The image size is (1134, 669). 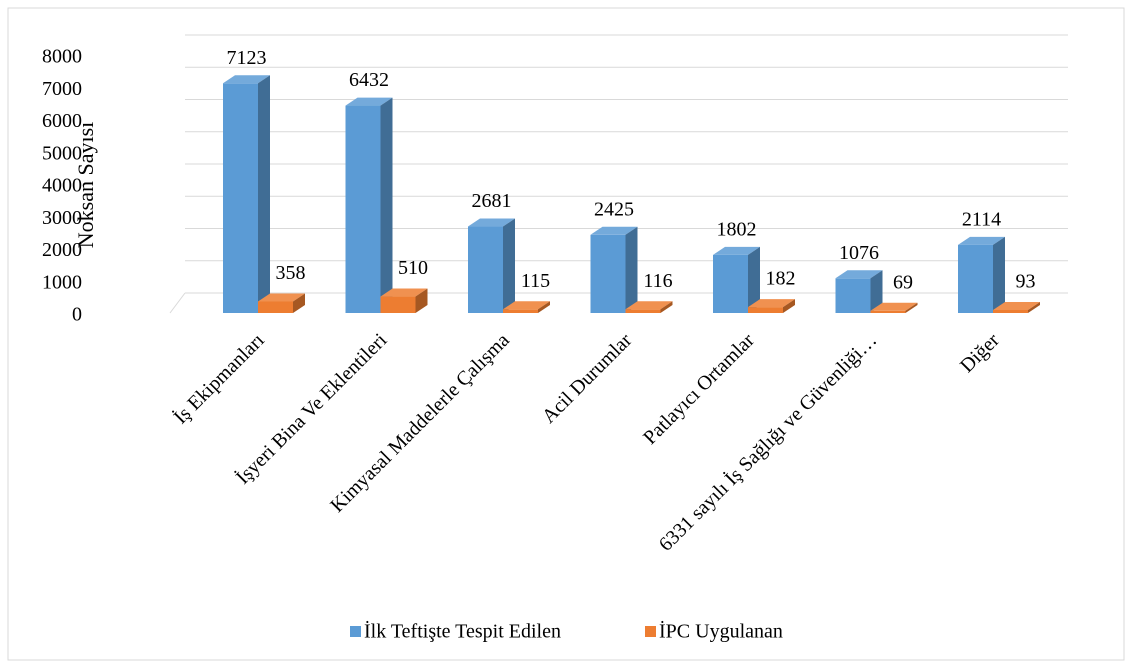 I want to click on legend-label: İPC Uygulanan, so click(x=721, y=631).